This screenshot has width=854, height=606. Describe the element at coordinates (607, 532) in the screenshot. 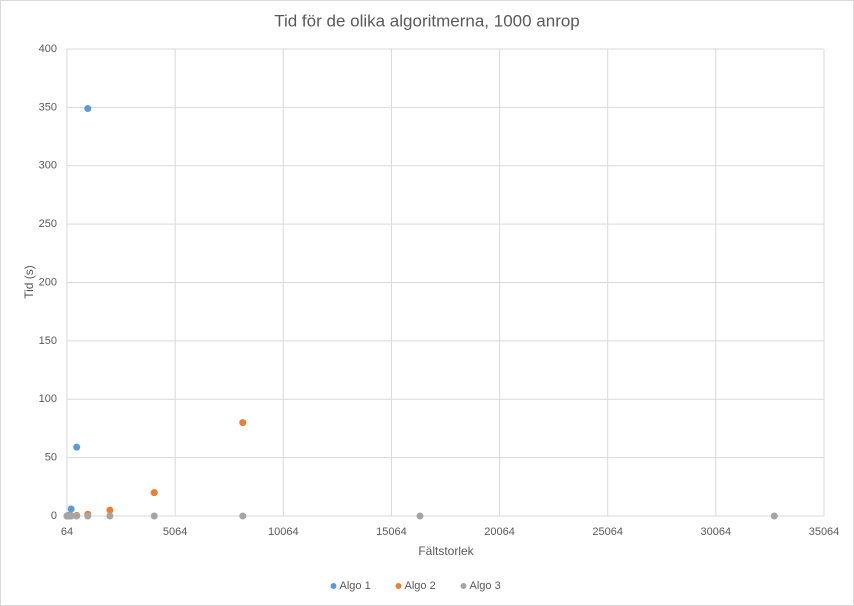

I see `x-tick-label: 25064` at that location.